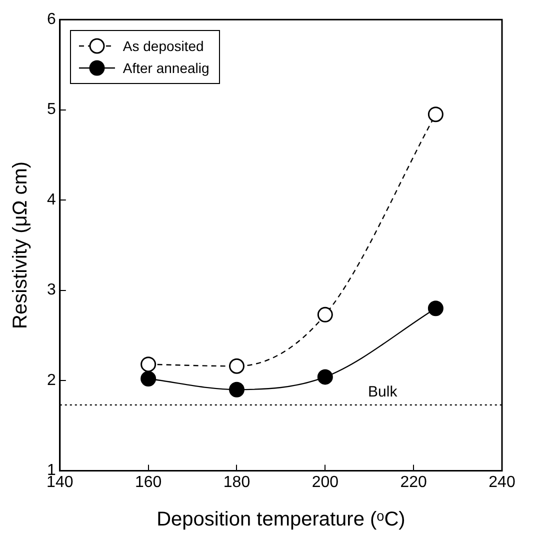 The height and width of the screenshot is (541, 542). I want to click on x-tick-label: 160, so click(148, 482).